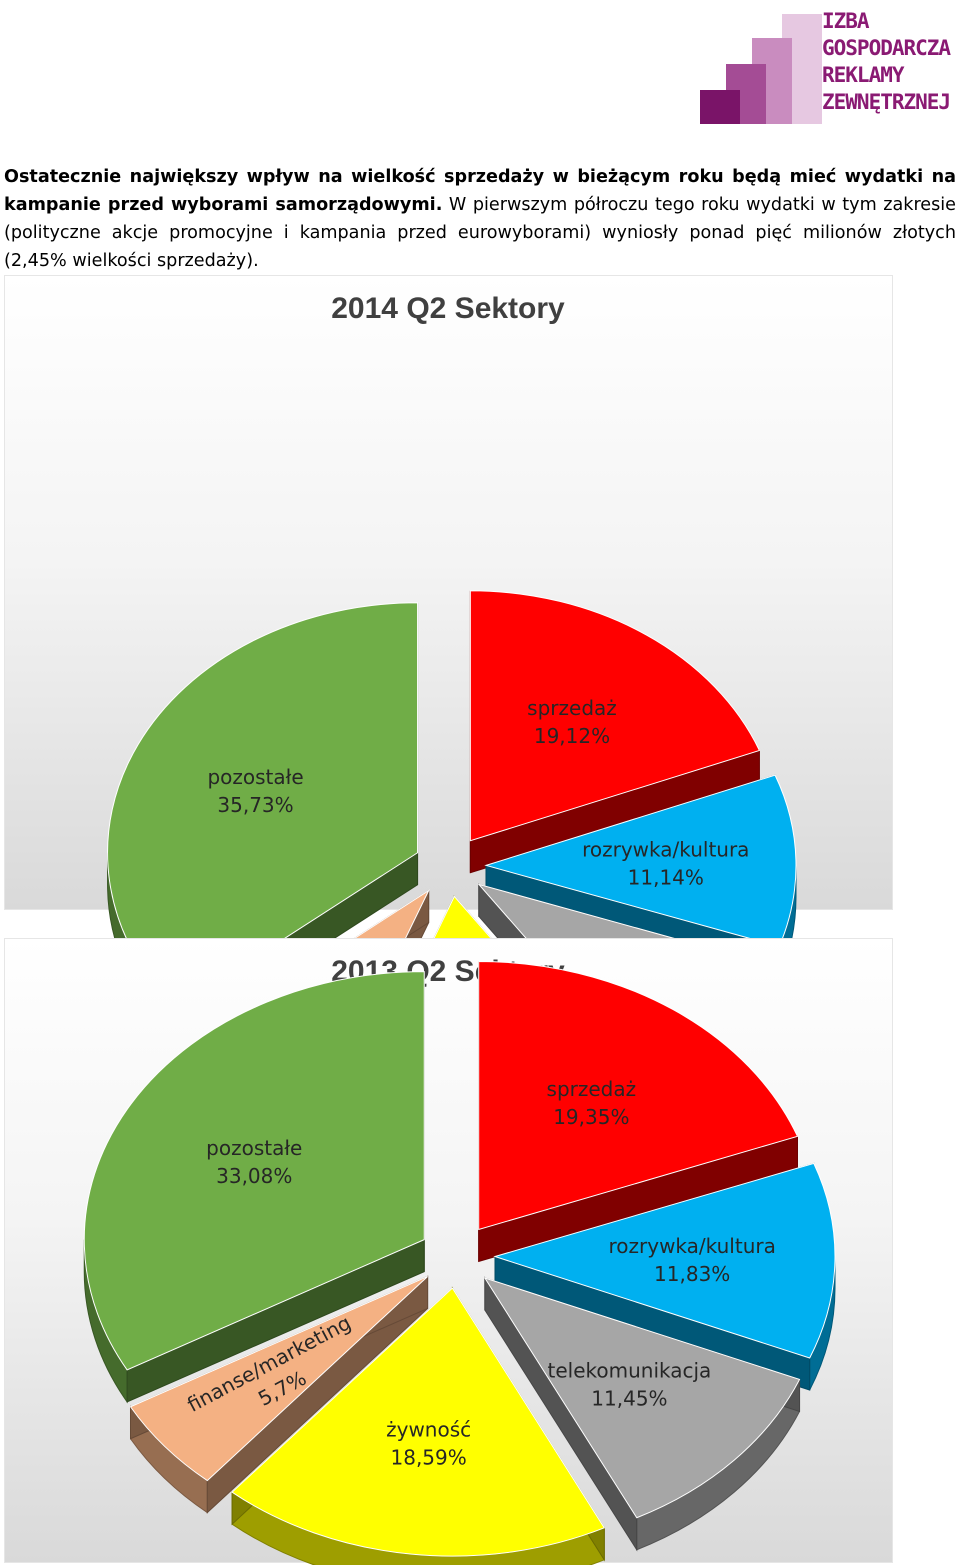  What do you see at coordinates (665, 864) in the screenshot?
I see `slice-label-rozrywka-kultura: rozrywka/kultura 11,14%` at bounding box center [665, 864].